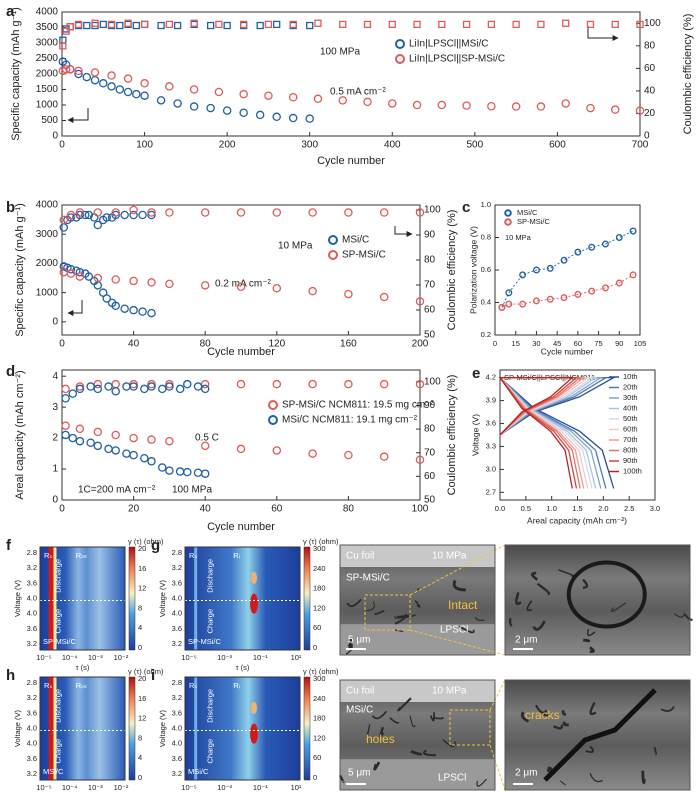  I want to click on x-axis-label: τ (s), so click(243, 667).